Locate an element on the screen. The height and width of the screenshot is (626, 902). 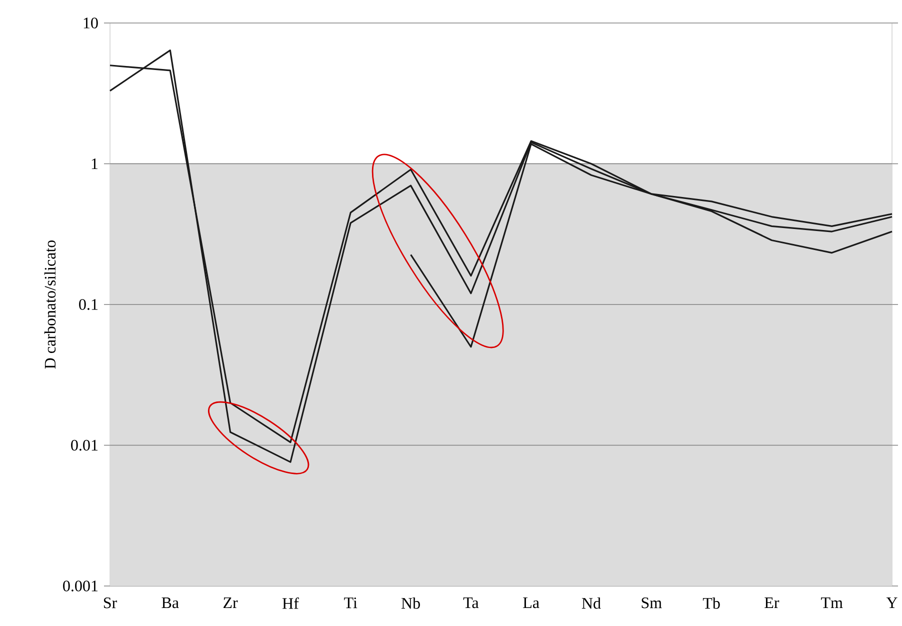
x-tick-label: Nd is located at coordinates (591, 603).